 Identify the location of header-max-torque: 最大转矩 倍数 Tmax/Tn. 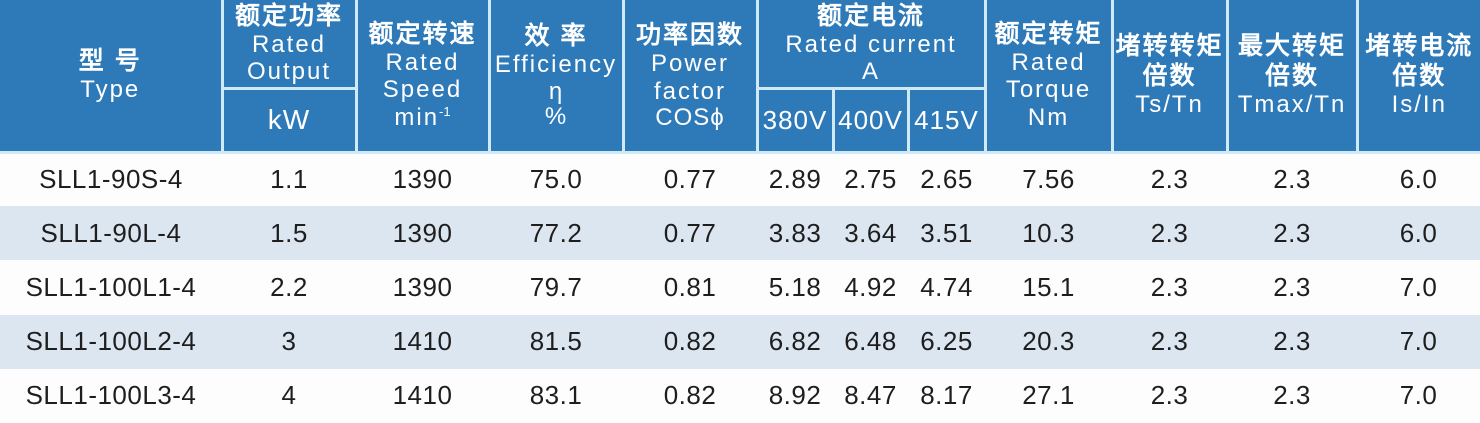
(1292, 77).